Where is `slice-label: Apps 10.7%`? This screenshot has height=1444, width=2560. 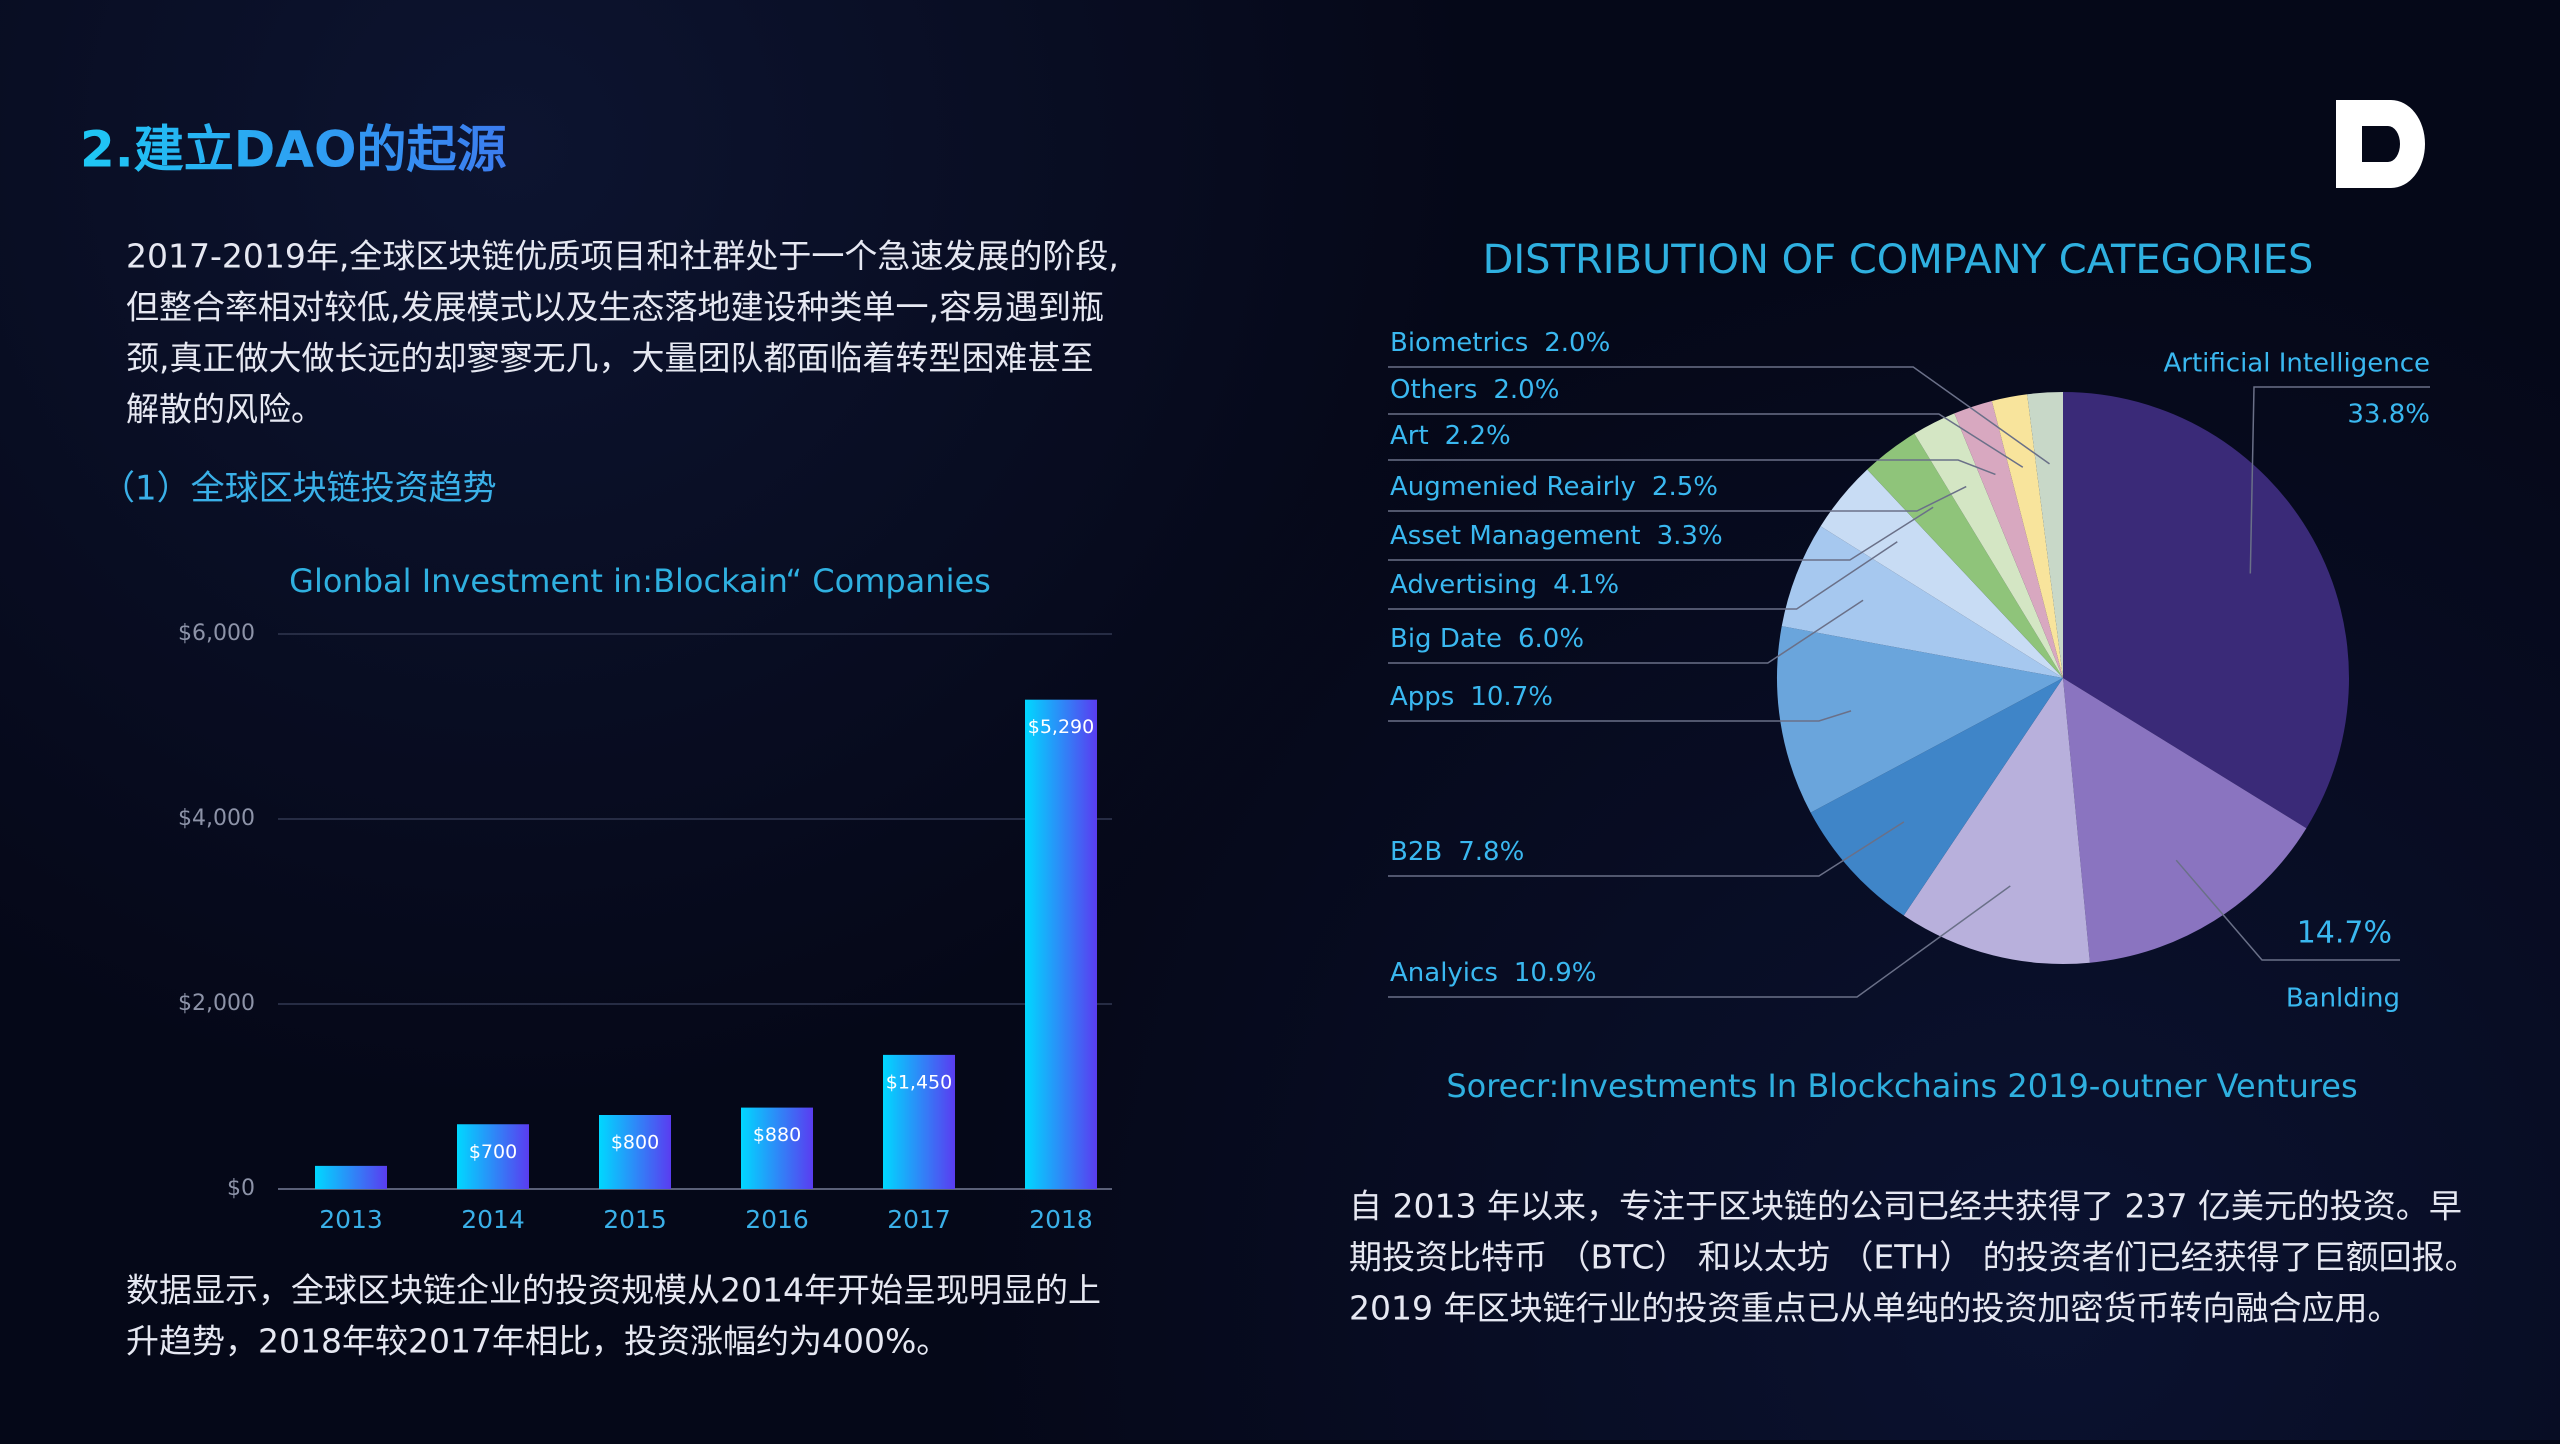
slice-label: Apps 10.7% is located at coordinates (1471, 697).